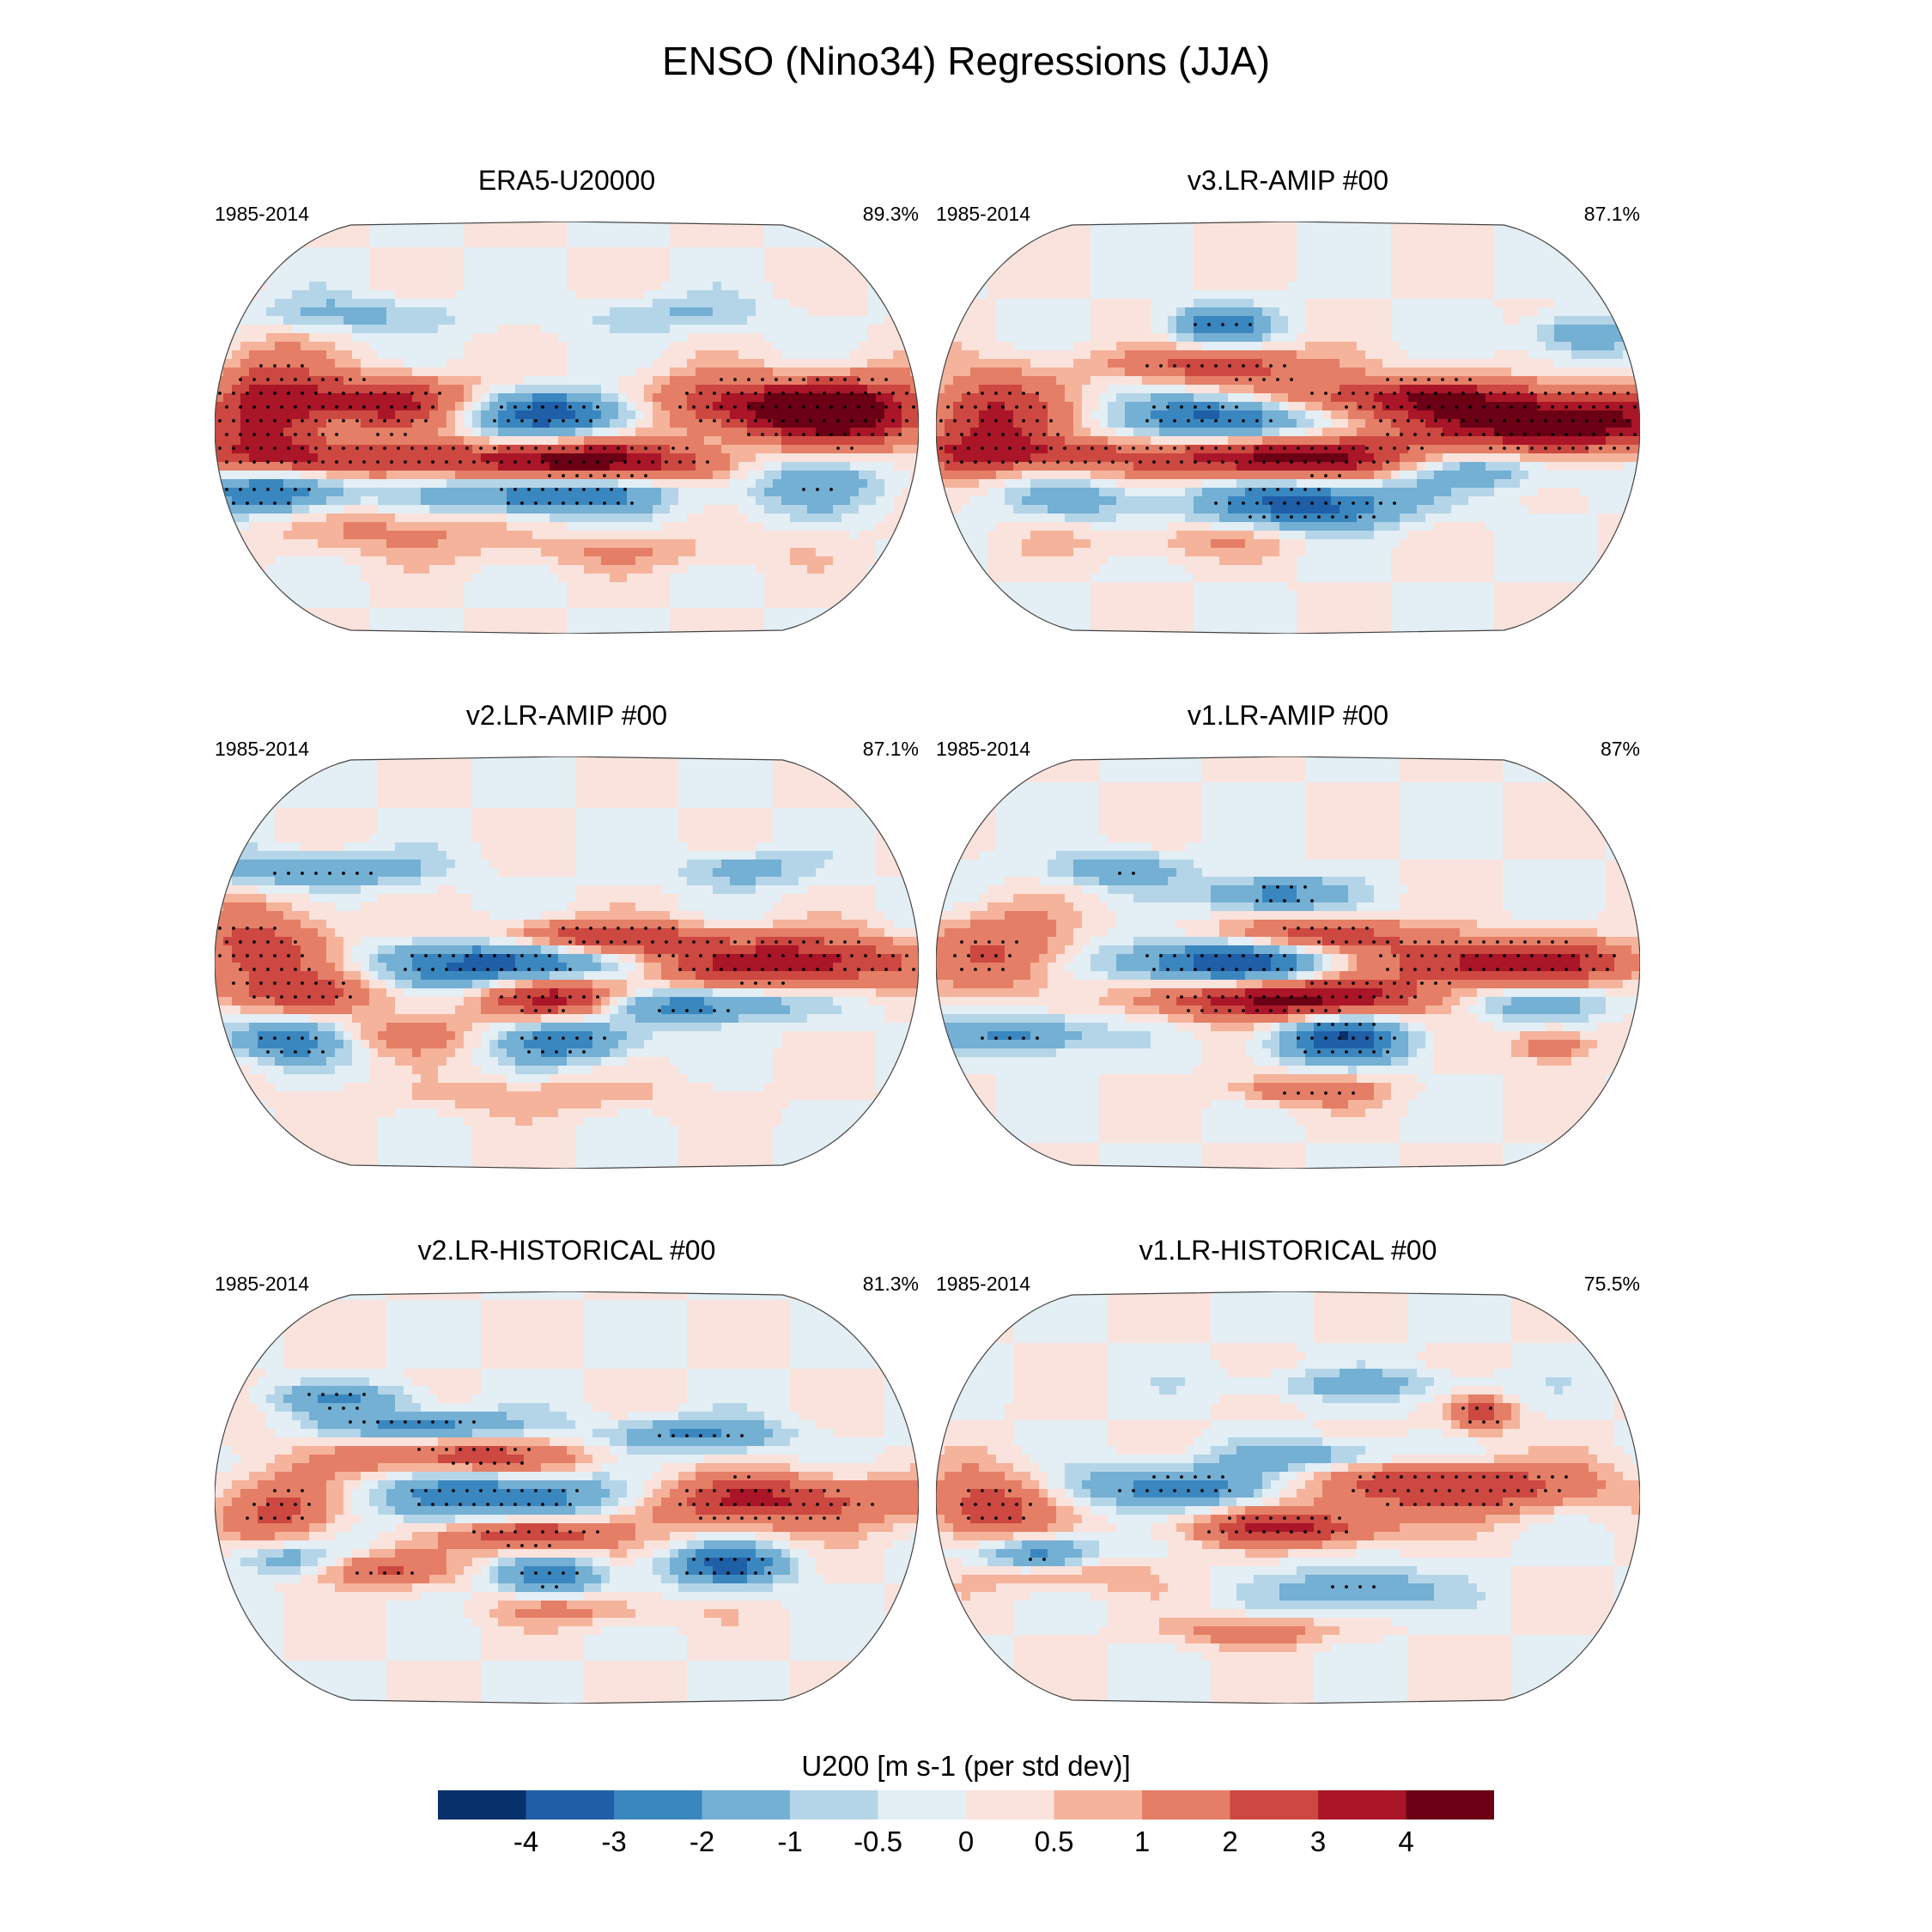  I want to click on map-panel-v3-amip: v3.LR-AMIP #00 1985-2014 87.1%, so click(1288, 400).